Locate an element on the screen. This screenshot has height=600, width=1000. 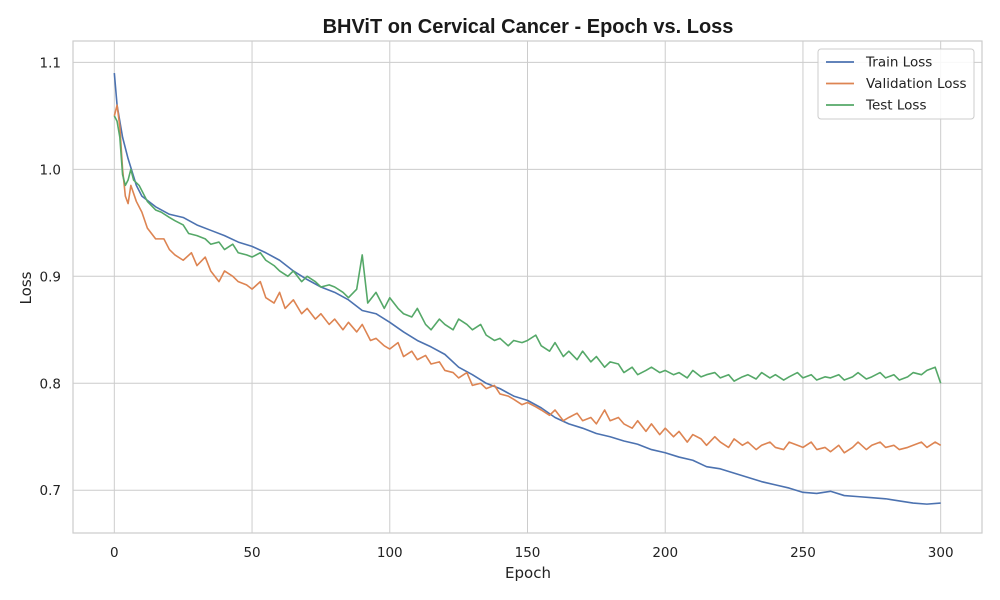
x-tick-label: 200 is located at coordinates (665, 553).